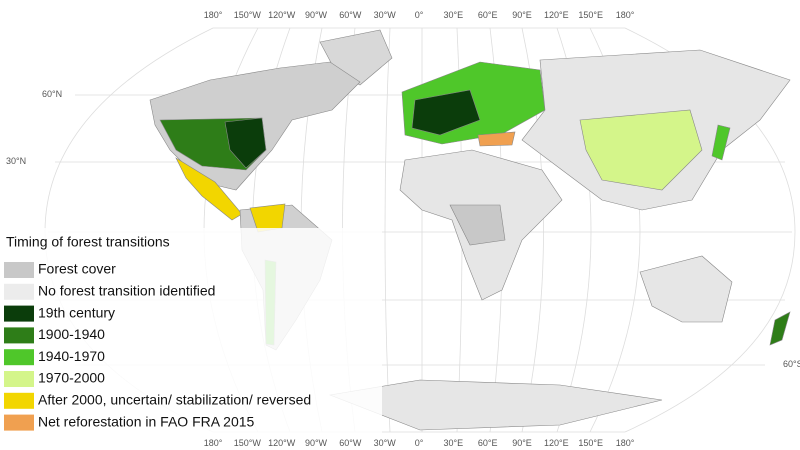 Image resolution: width=800 pixels, height=450 pixels. Describe the element at coordinates (496, 139) in the screenshot. I see `turkey` at that location.